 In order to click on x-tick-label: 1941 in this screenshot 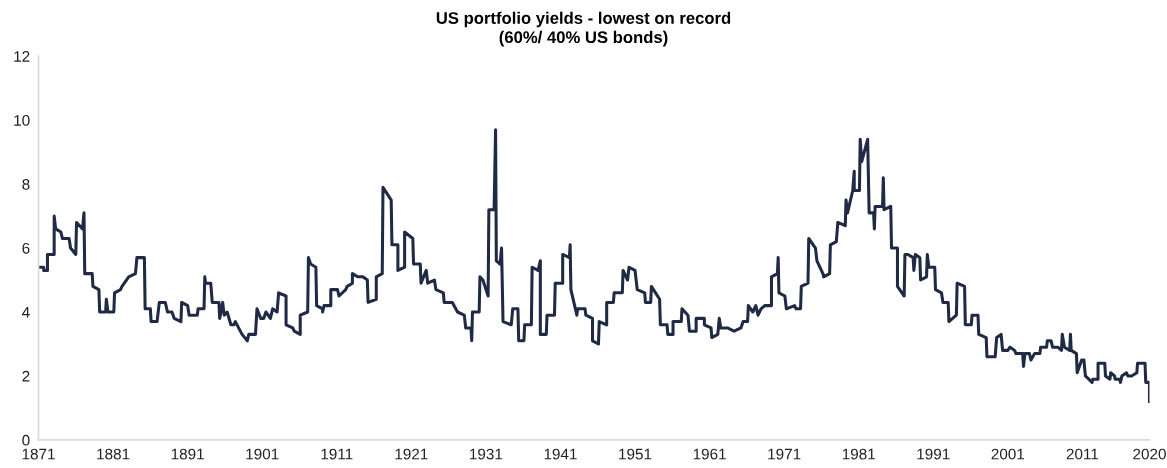, I will do `click(560, 454)`.